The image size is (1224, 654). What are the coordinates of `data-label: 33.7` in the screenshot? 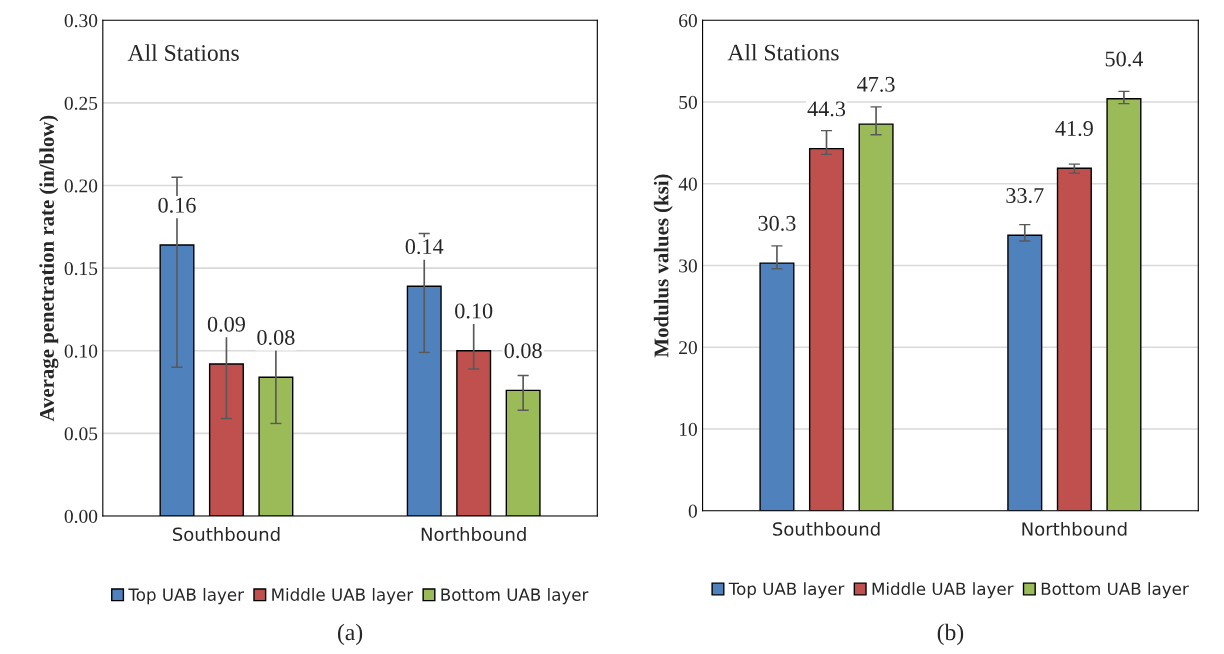 It's located at (1025, 196).